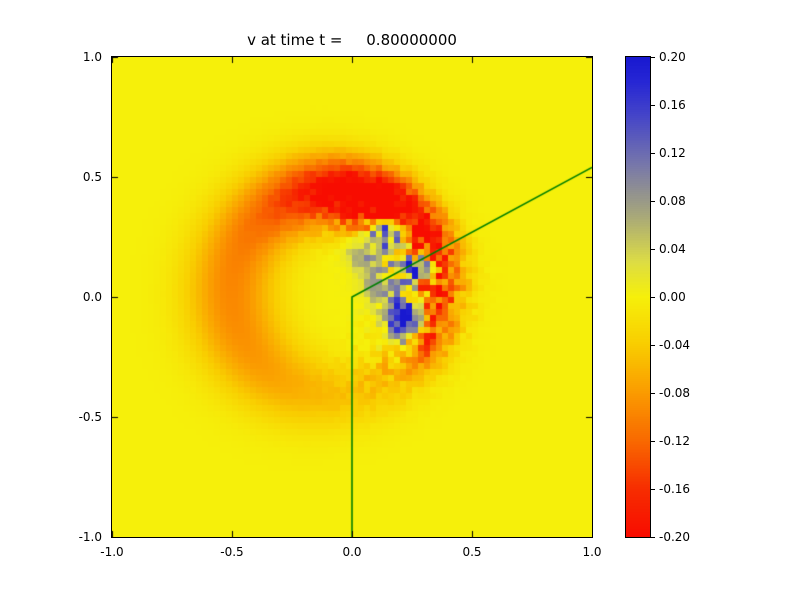  I want to click on colorbar-tick-label: 0.08, so click(672, 201).